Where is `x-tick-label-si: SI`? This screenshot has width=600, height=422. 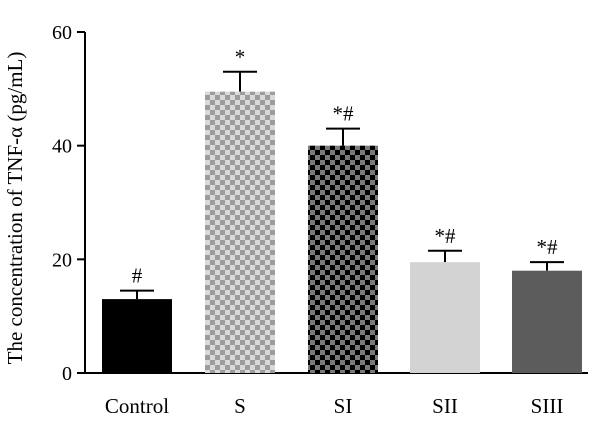 x-tick-label-si: SI is located at coordinates (343, 406).